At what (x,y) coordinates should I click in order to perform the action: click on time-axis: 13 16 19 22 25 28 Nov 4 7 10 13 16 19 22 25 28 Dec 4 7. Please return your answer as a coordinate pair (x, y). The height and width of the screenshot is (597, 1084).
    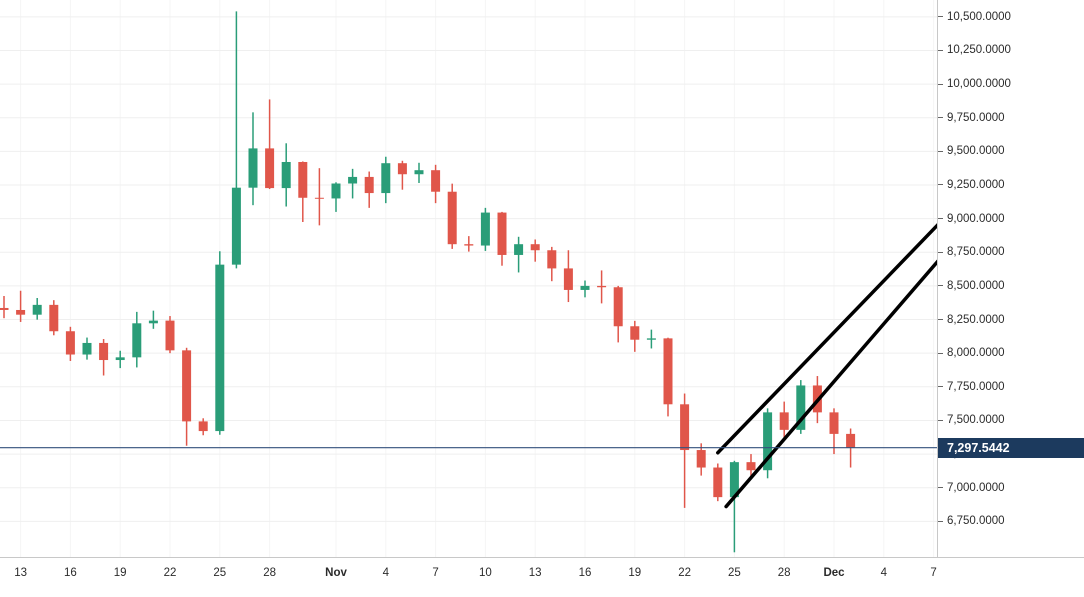
    Looking at the image, I should click on (542, 577).